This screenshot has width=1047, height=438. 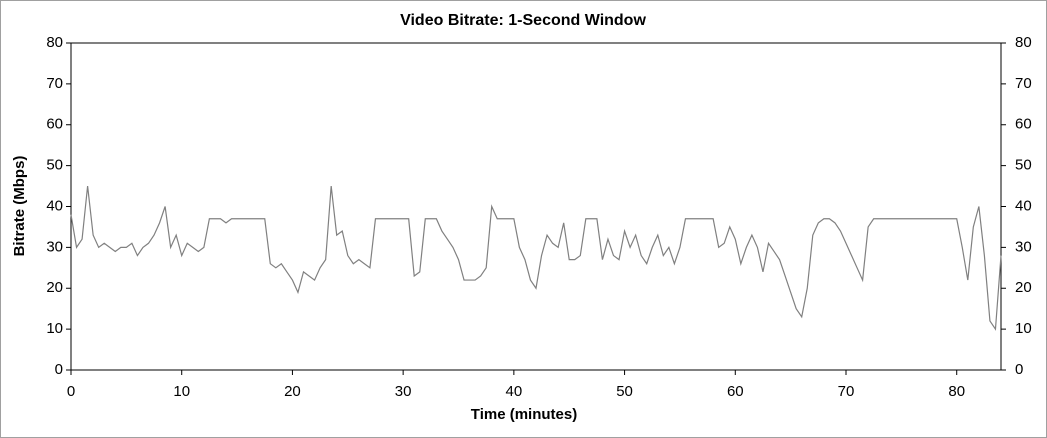 I want to click on y2-tick-label: 10, so click(x=1023, y=328).